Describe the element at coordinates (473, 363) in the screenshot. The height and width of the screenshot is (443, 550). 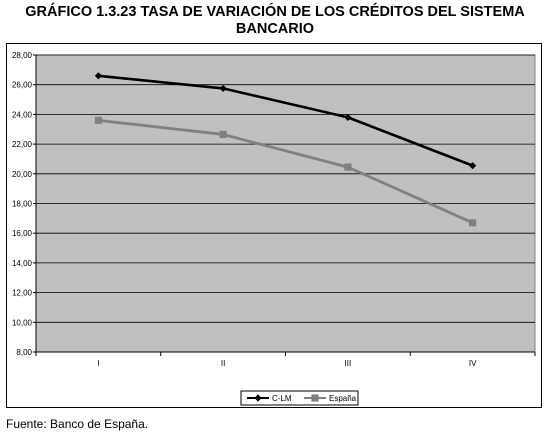
I see `x-tick-label: IV` at that location.